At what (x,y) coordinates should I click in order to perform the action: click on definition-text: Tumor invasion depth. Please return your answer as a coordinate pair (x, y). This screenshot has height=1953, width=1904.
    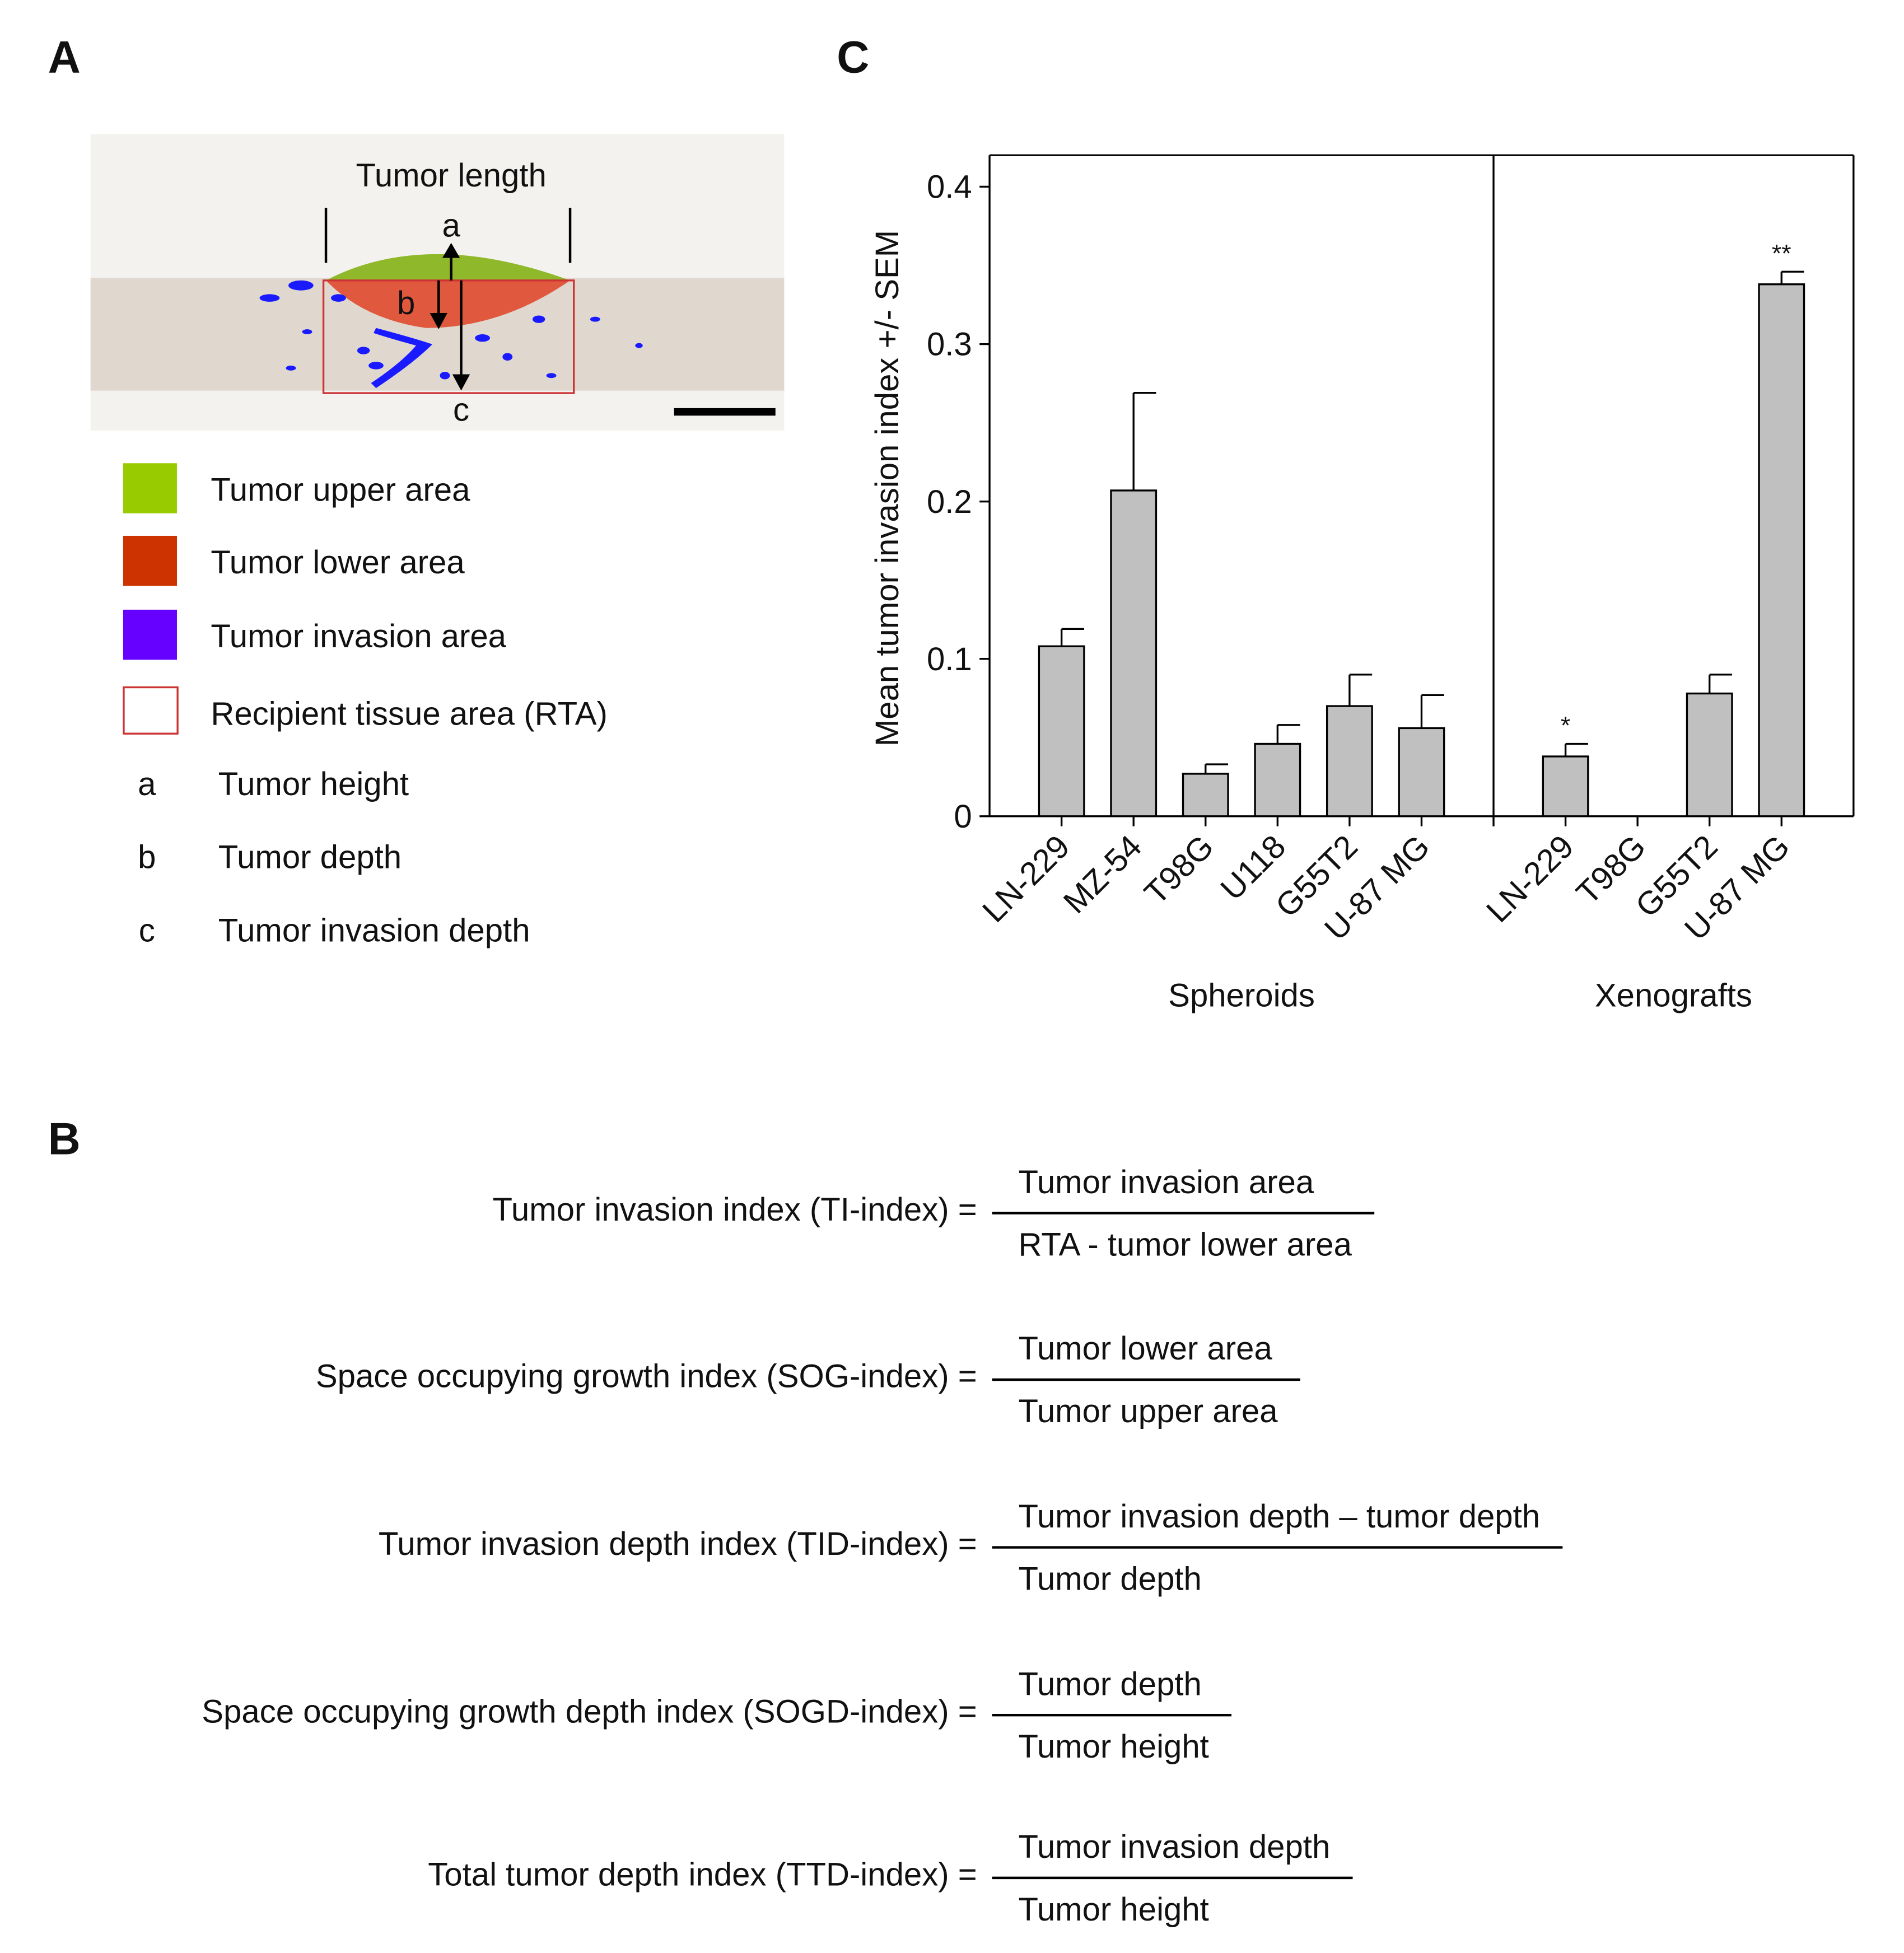
    Looking at the image, I should click on (374, 930).